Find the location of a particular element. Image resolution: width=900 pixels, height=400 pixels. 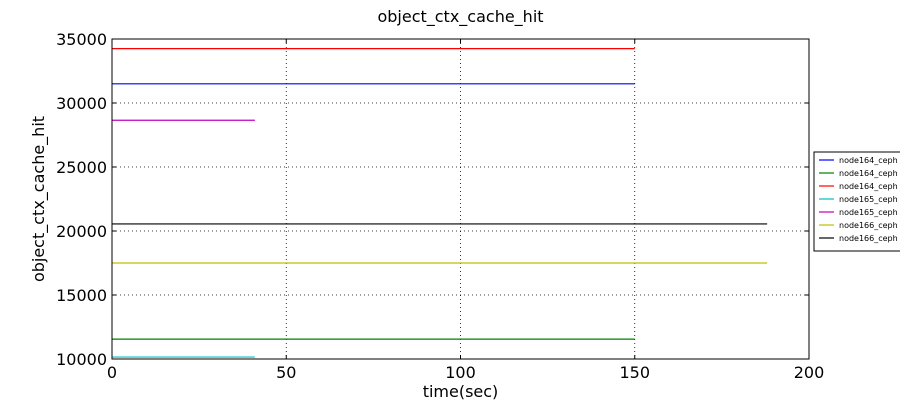

x-tick-label: 200 is located at coordinates (809, 372).